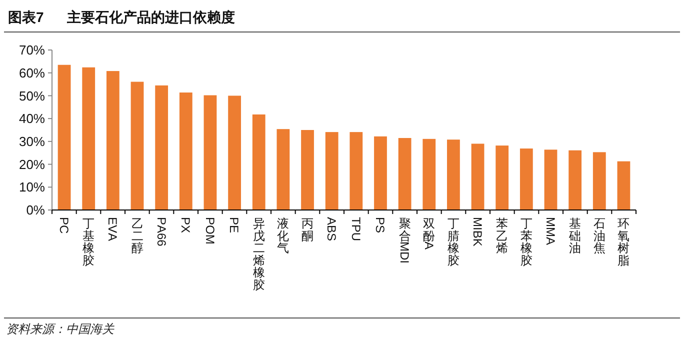 This screenshot has width=684, height=343. I want to click on x-tick-label: PC, so click(63, 225).